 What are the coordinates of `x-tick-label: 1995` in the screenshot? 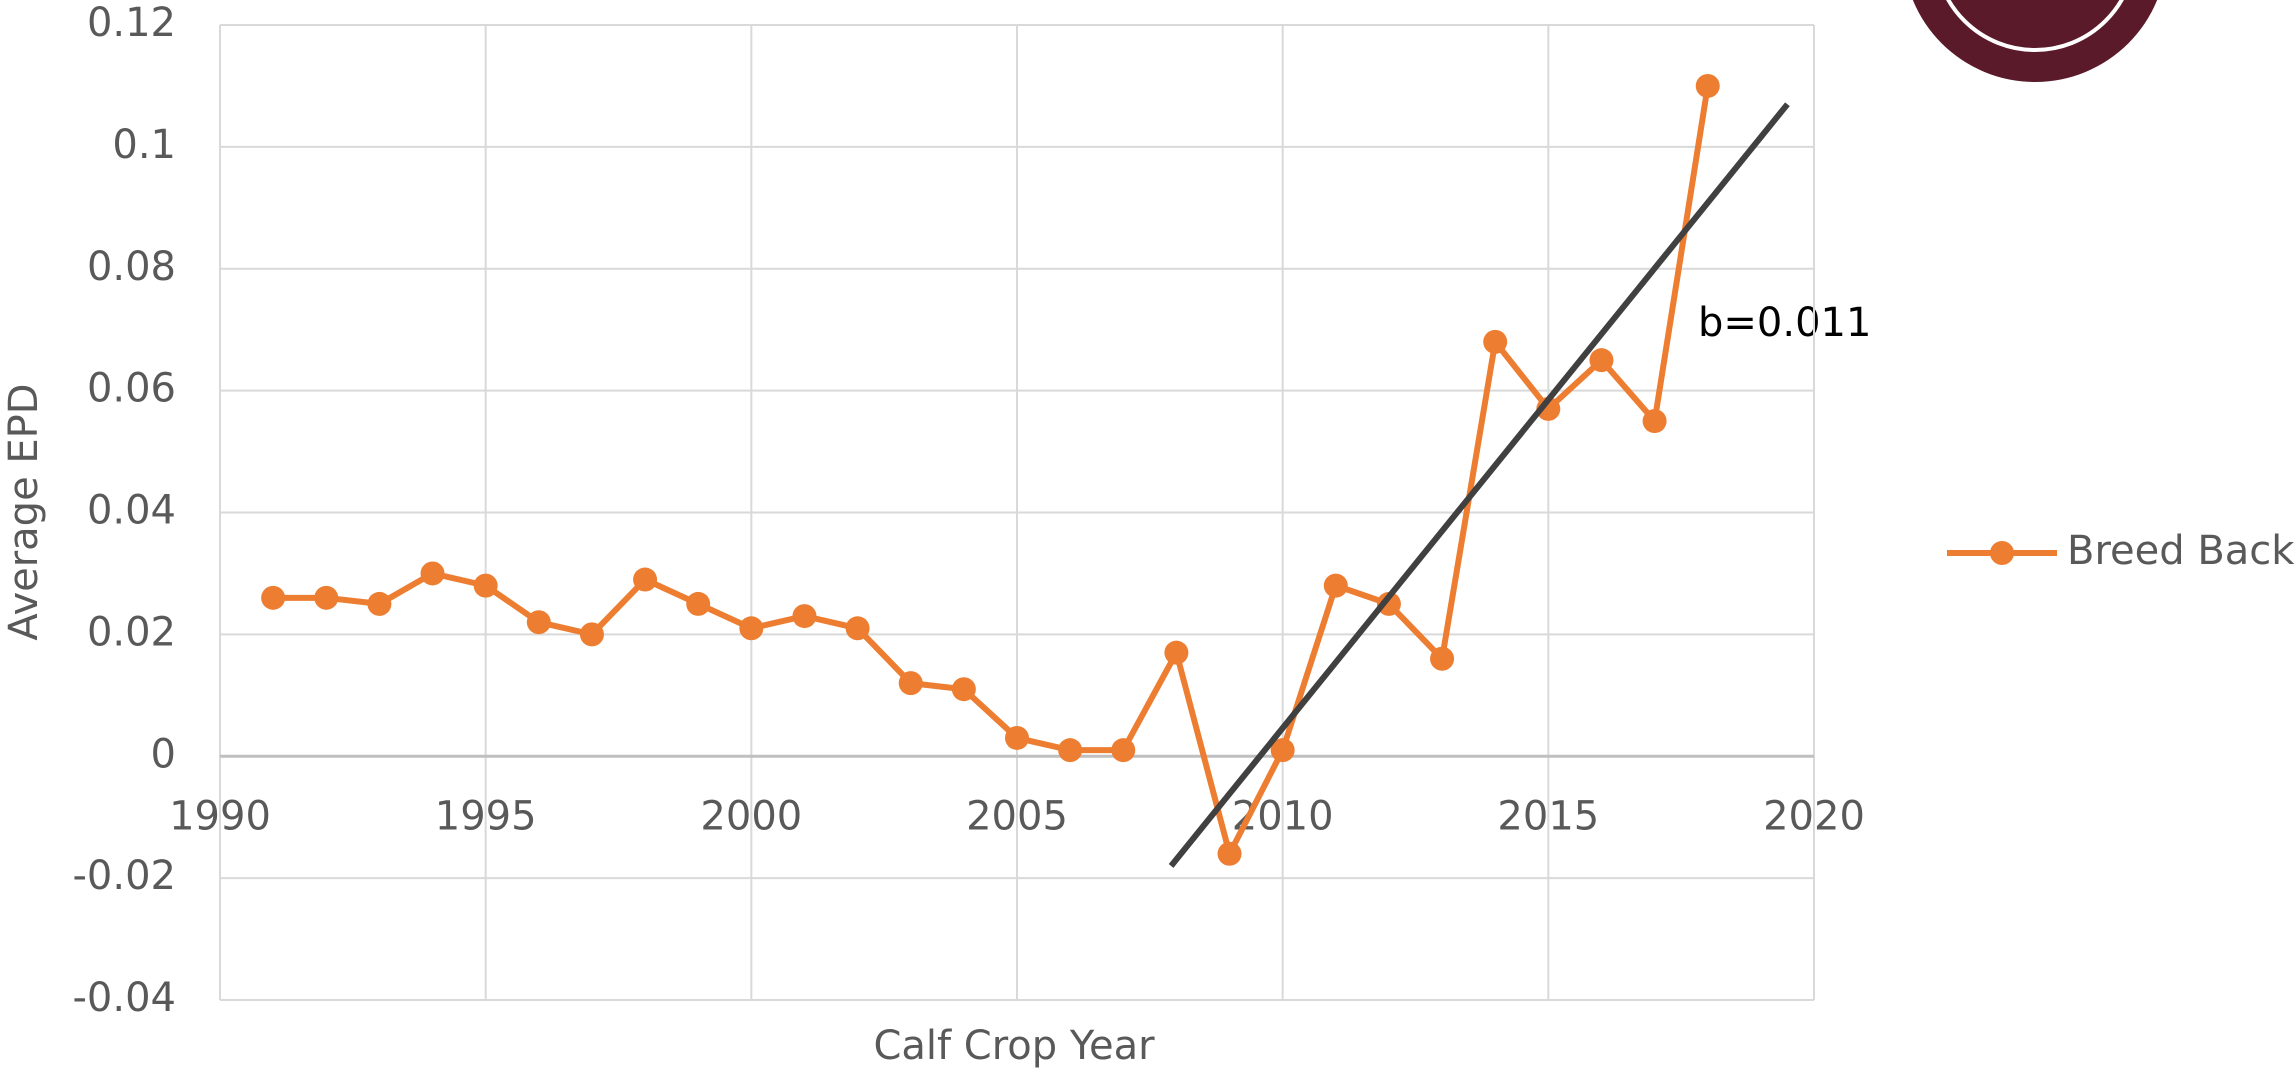 It's located at (486, 816).